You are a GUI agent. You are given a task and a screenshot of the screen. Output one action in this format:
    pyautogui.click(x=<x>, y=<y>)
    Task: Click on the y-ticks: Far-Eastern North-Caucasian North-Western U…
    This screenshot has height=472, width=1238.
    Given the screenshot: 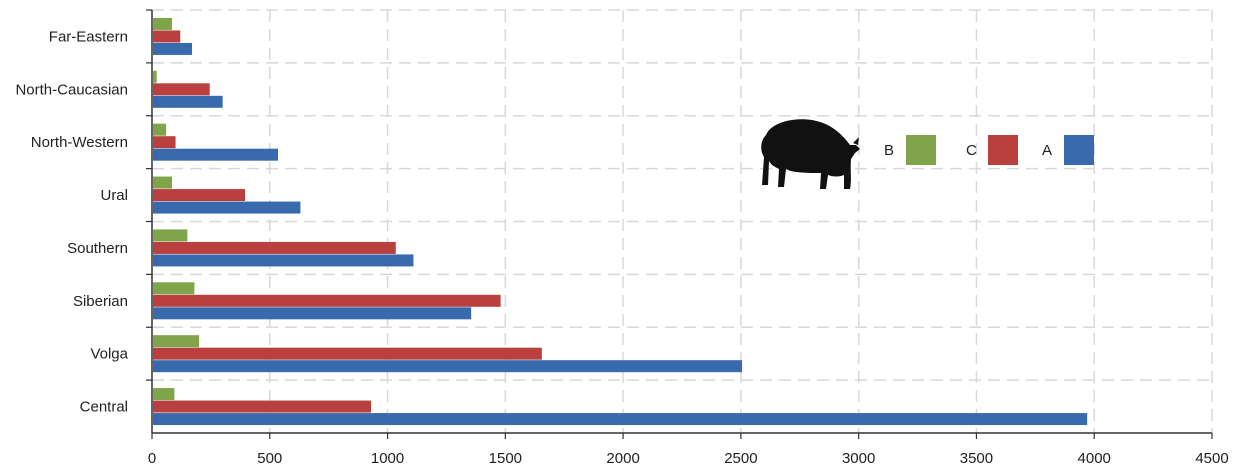 What is the action you would take?
    pyautogui.click(x=83, y=212)
    